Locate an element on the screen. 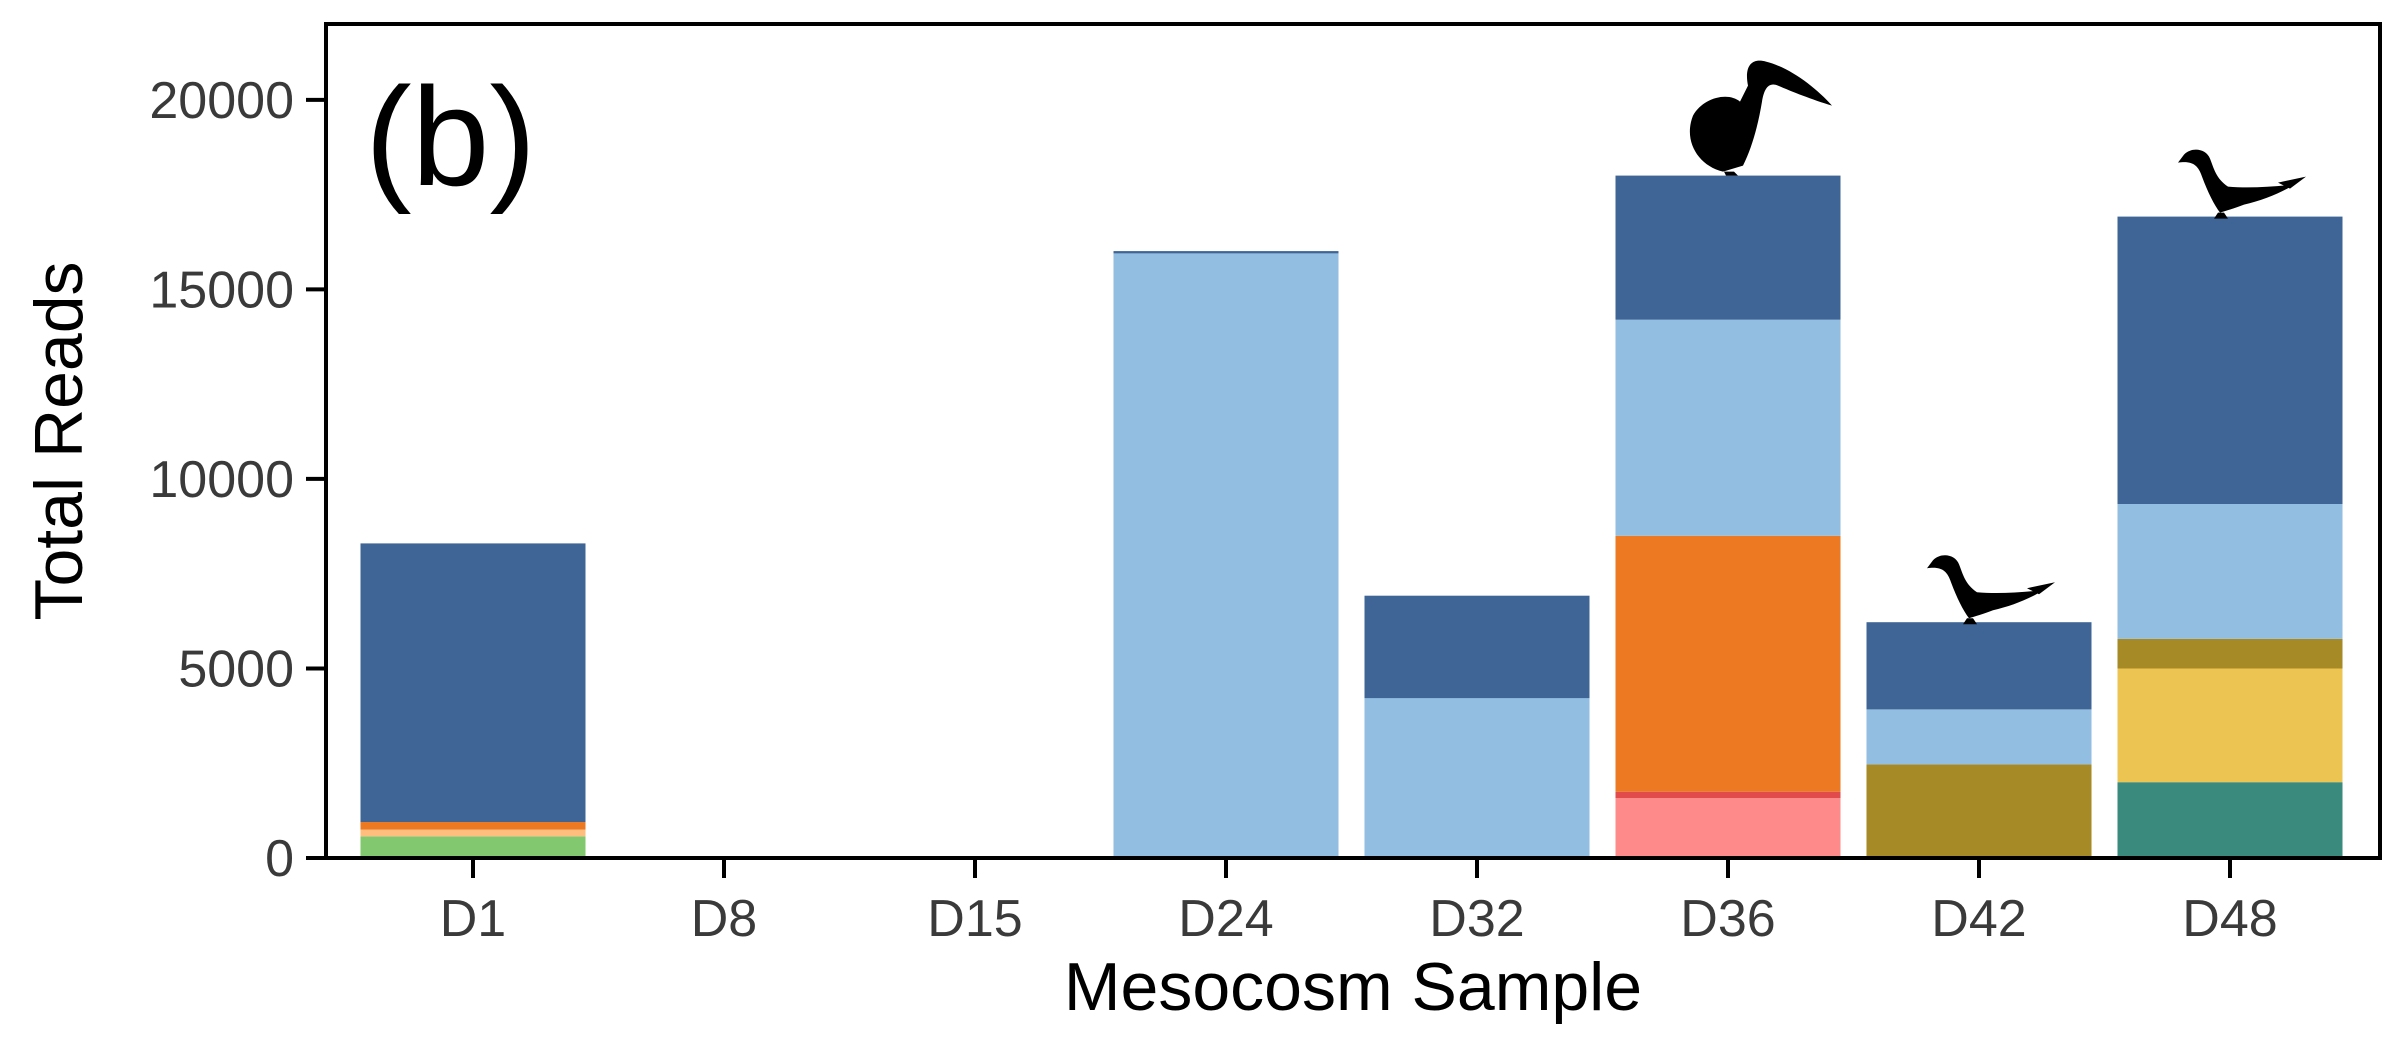  icons-layer is located at coordinates (1997, 342).